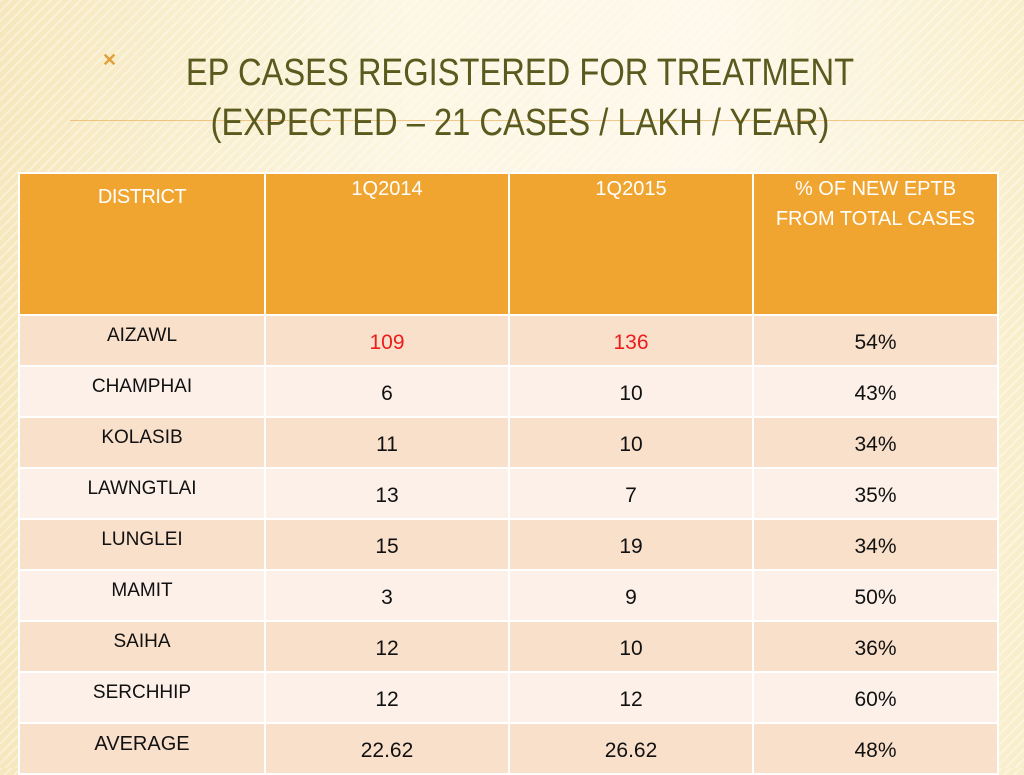 Image resolution: width=1024 pixels, height=775 pixels. I want to click on district-cell: SERCHHIP, so click(142, 697).